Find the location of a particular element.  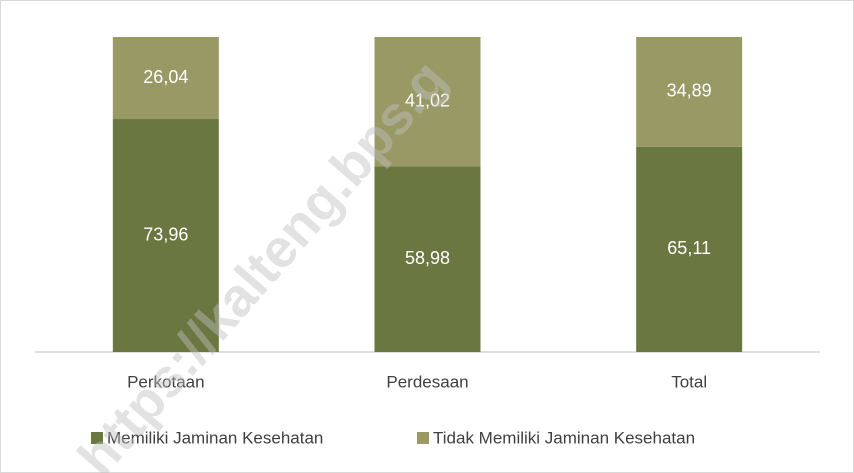

data-label: 73,96 is located at coordinates (165, 234).